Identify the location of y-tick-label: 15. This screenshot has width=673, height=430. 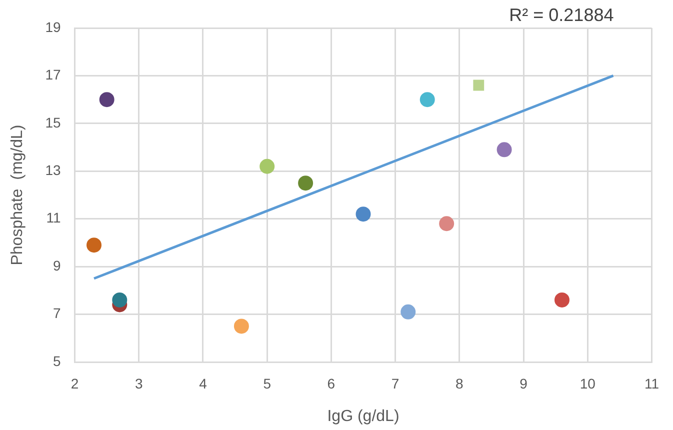
(53, 122).